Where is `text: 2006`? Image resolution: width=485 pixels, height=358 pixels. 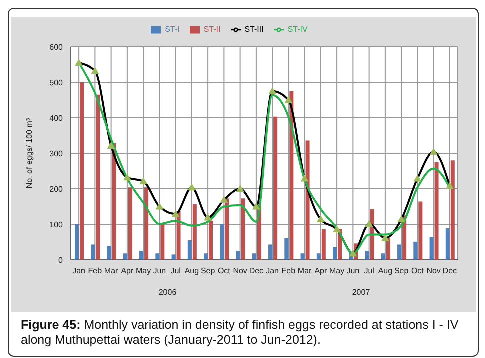
text: 2006 is located at coordinates (168, 292).